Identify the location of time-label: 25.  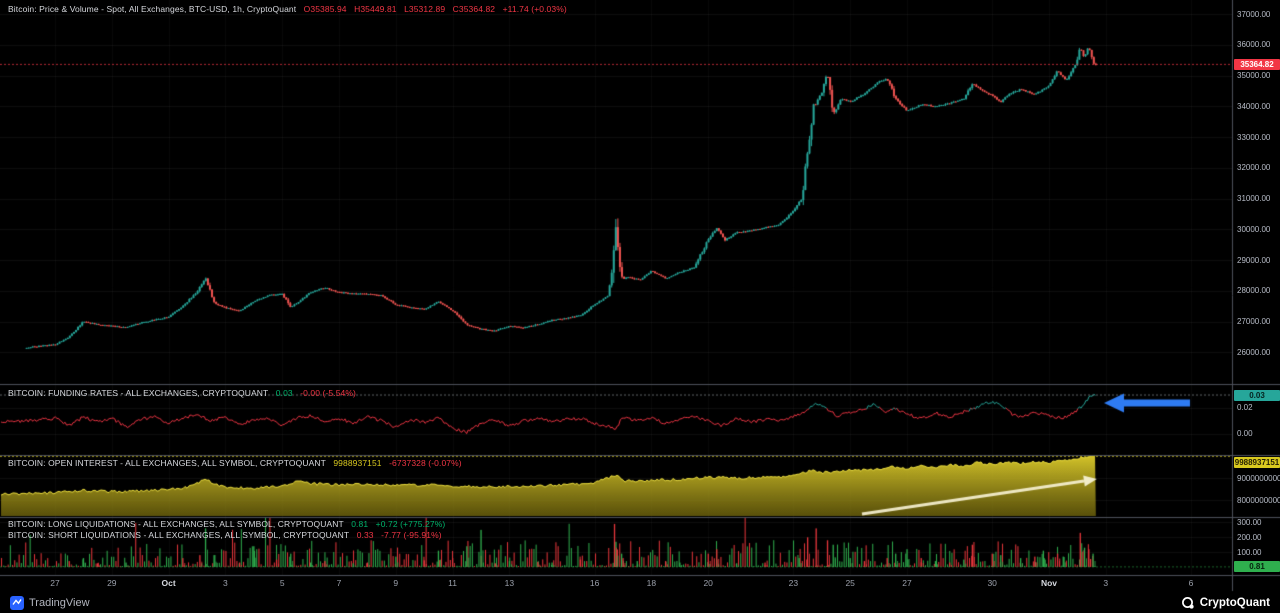
(850, 583).